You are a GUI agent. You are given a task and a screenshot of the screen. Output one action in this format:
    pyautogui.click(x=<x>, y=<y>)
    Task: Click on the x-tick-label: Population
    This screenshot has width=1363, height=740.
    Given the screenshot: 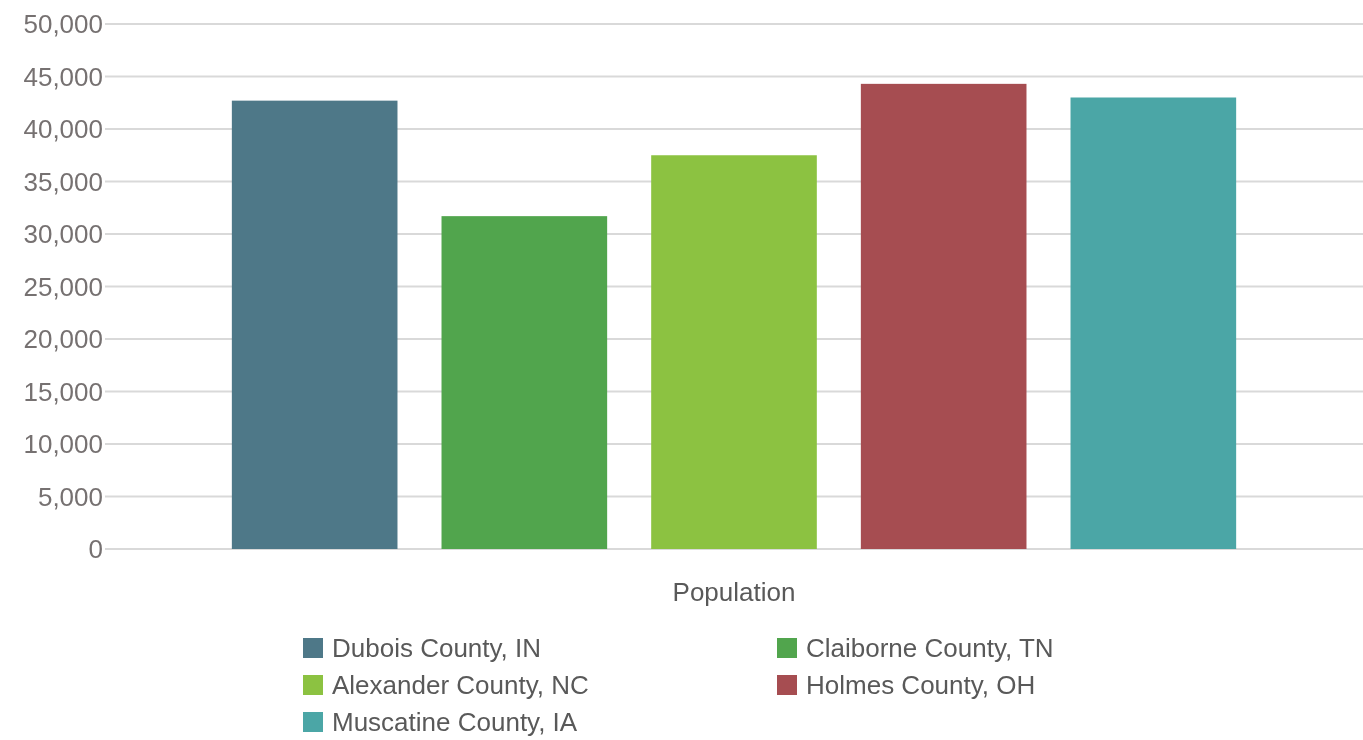 What is the action you would take?
    pyautogui.click(x=734, y=592)
    